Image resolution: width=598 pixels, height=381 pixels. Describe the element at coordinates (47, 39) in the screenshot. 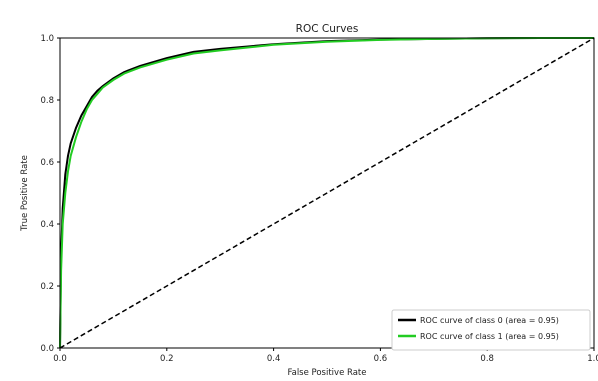

I see `y-tick-label: 1.0` at that location.